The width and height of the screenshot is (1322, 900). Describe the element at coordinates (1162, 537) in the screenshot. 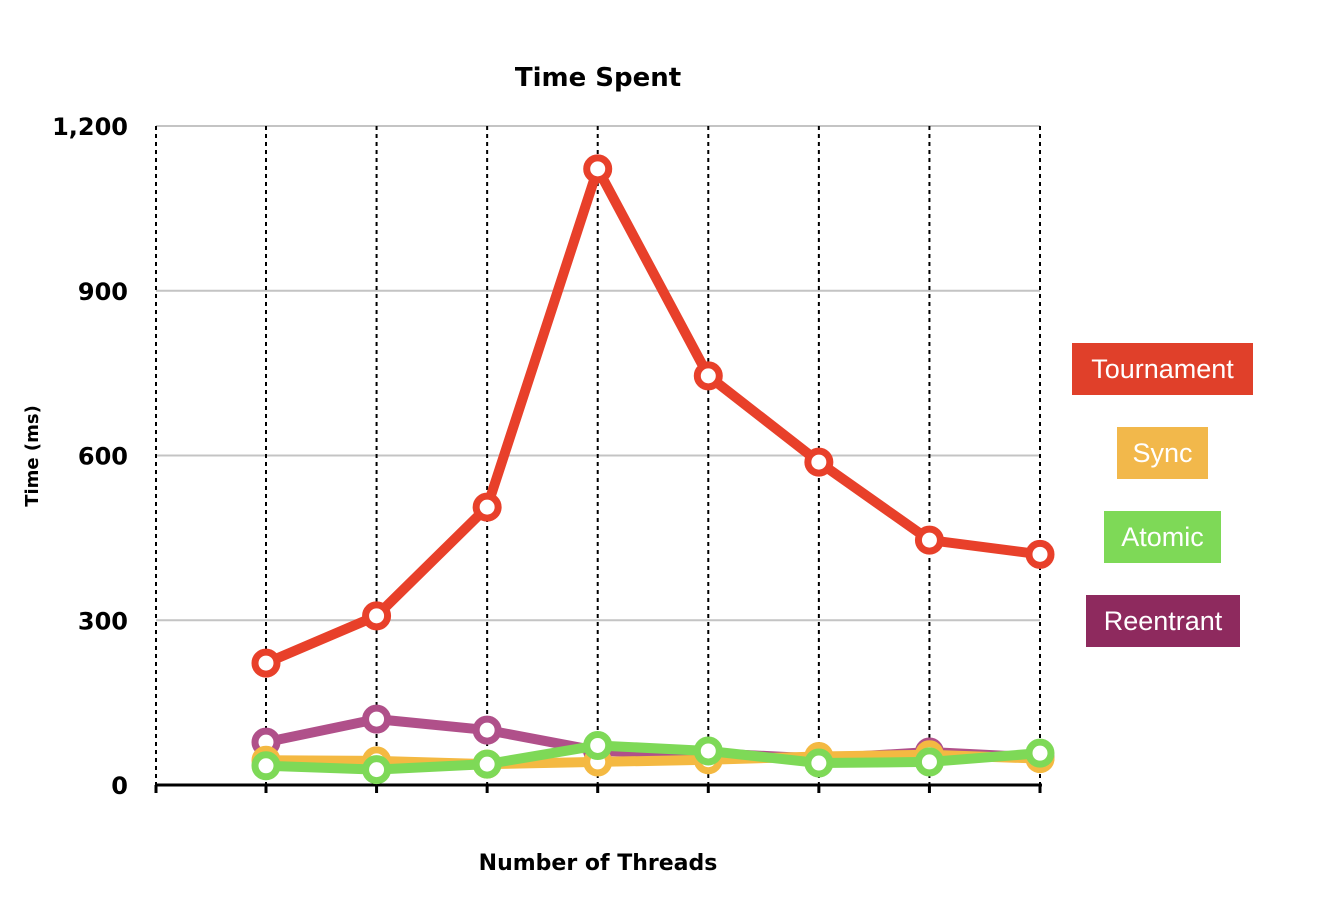

I see `legend-atomic: Atomic` at that location.